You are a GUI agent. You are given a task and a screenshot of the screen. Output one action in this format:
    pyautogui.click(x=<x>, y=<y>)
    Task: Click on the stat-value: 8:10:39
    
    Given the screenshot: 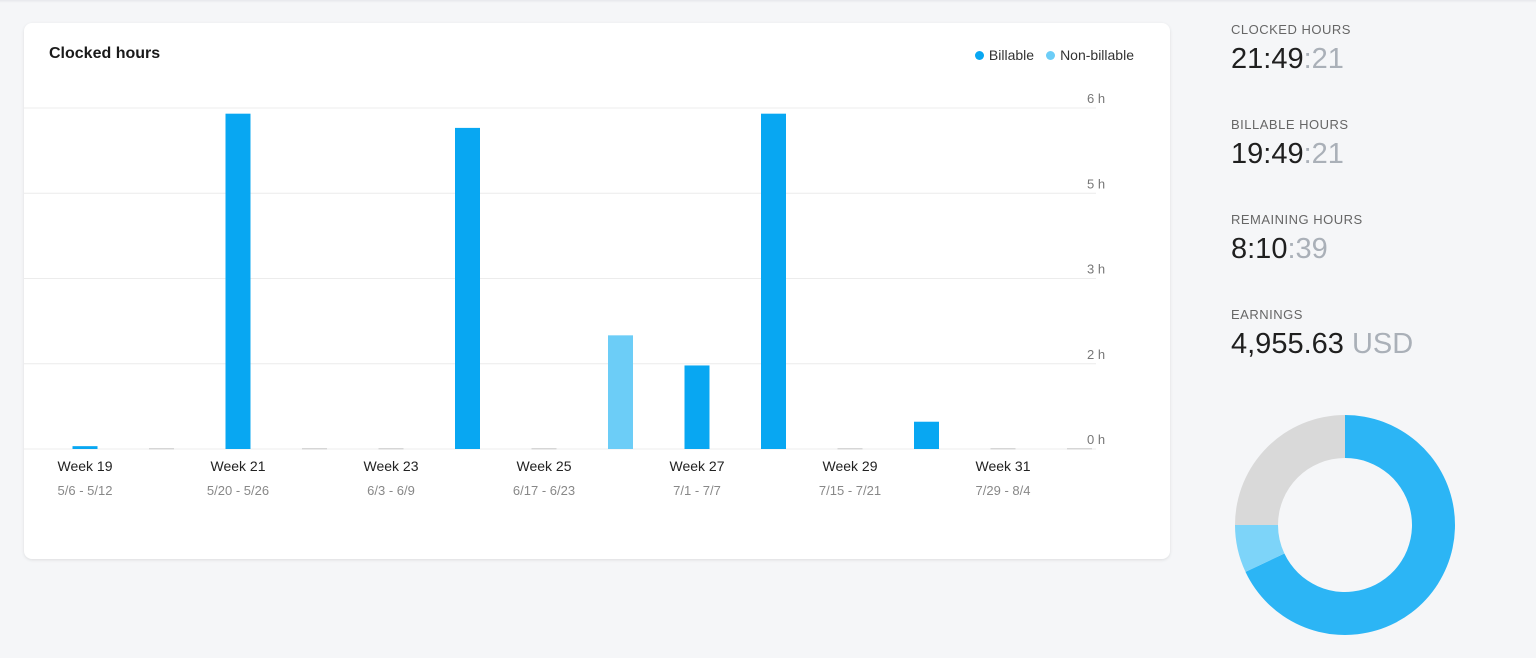 What is the action you would take?
    pyautogui.click(x=1371, y=249)
    